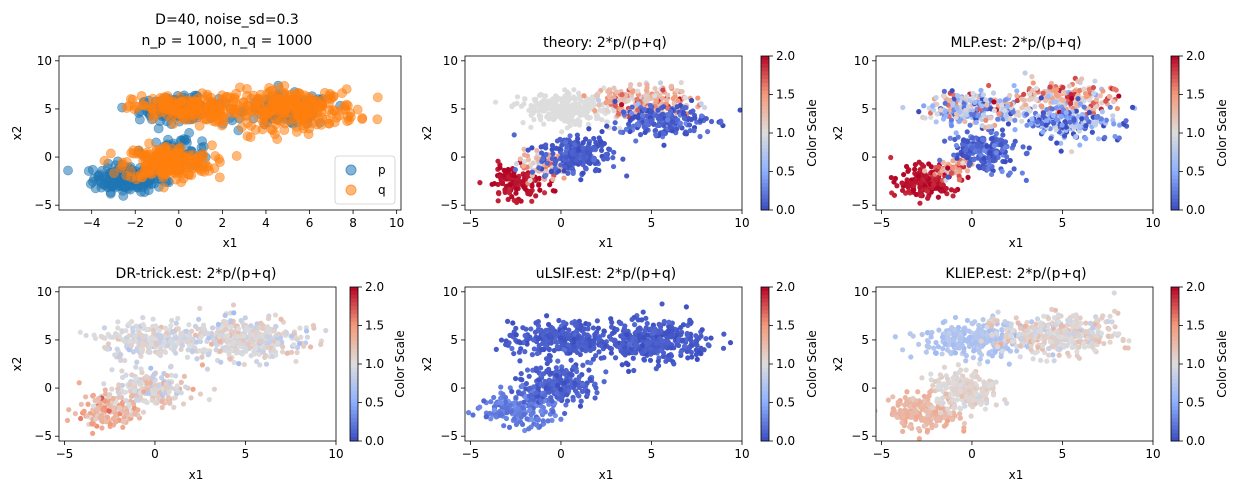  What do you see at coordinates (609, 142) in the screenshot?
I see `panel-2-points` at bounding box center [609, 142].